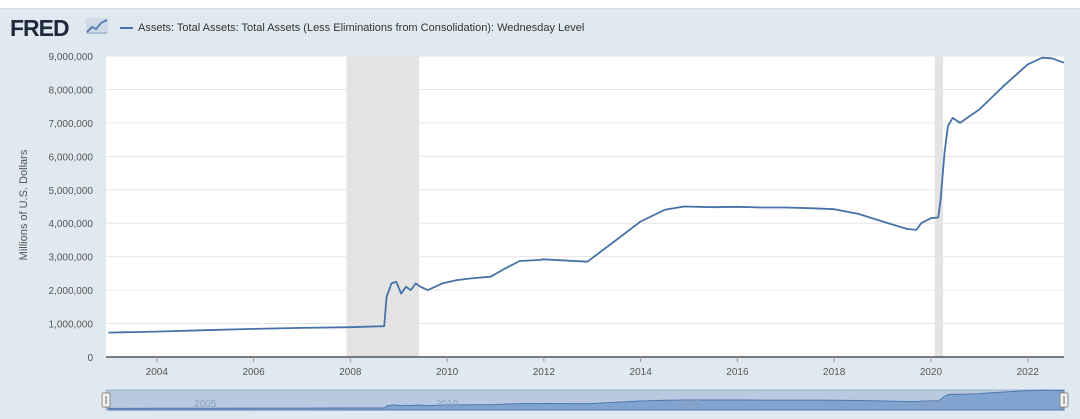 This screenshot has height=419, width=1080. I want to click on y-tick-label: 4,000,000, so click(71, 224).